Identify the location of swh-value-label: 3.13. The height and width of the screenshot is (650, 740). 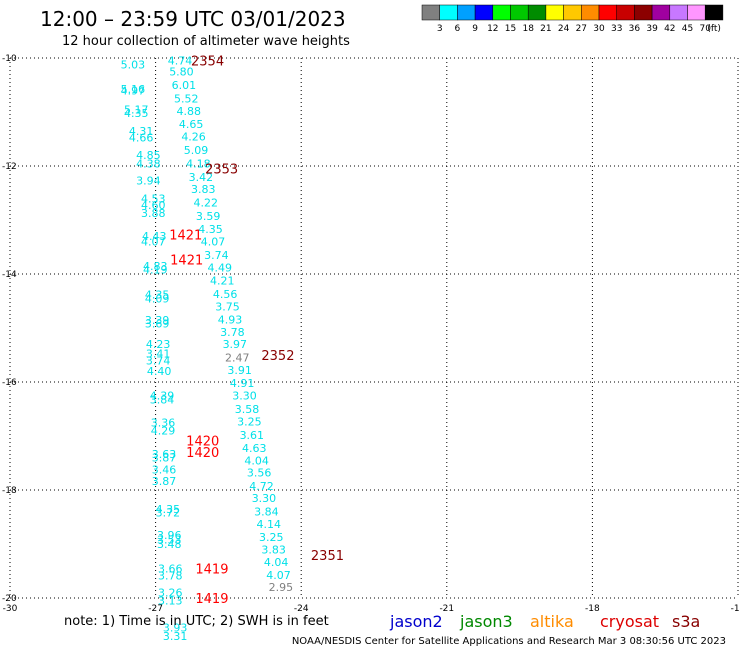
(170, 601).